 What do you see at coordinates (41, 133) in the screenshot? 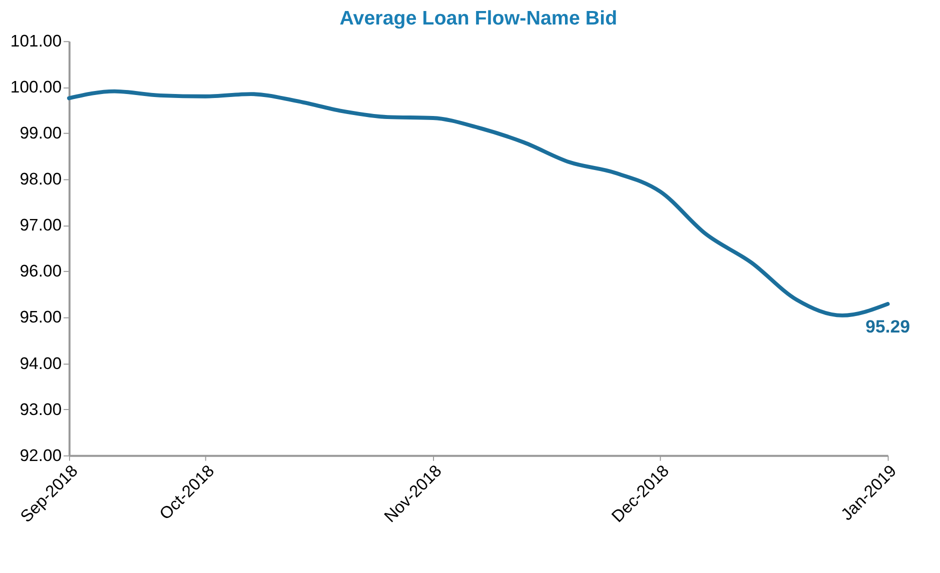
I see `y-tick-label: 99.00` at bounding box center [41, 133].